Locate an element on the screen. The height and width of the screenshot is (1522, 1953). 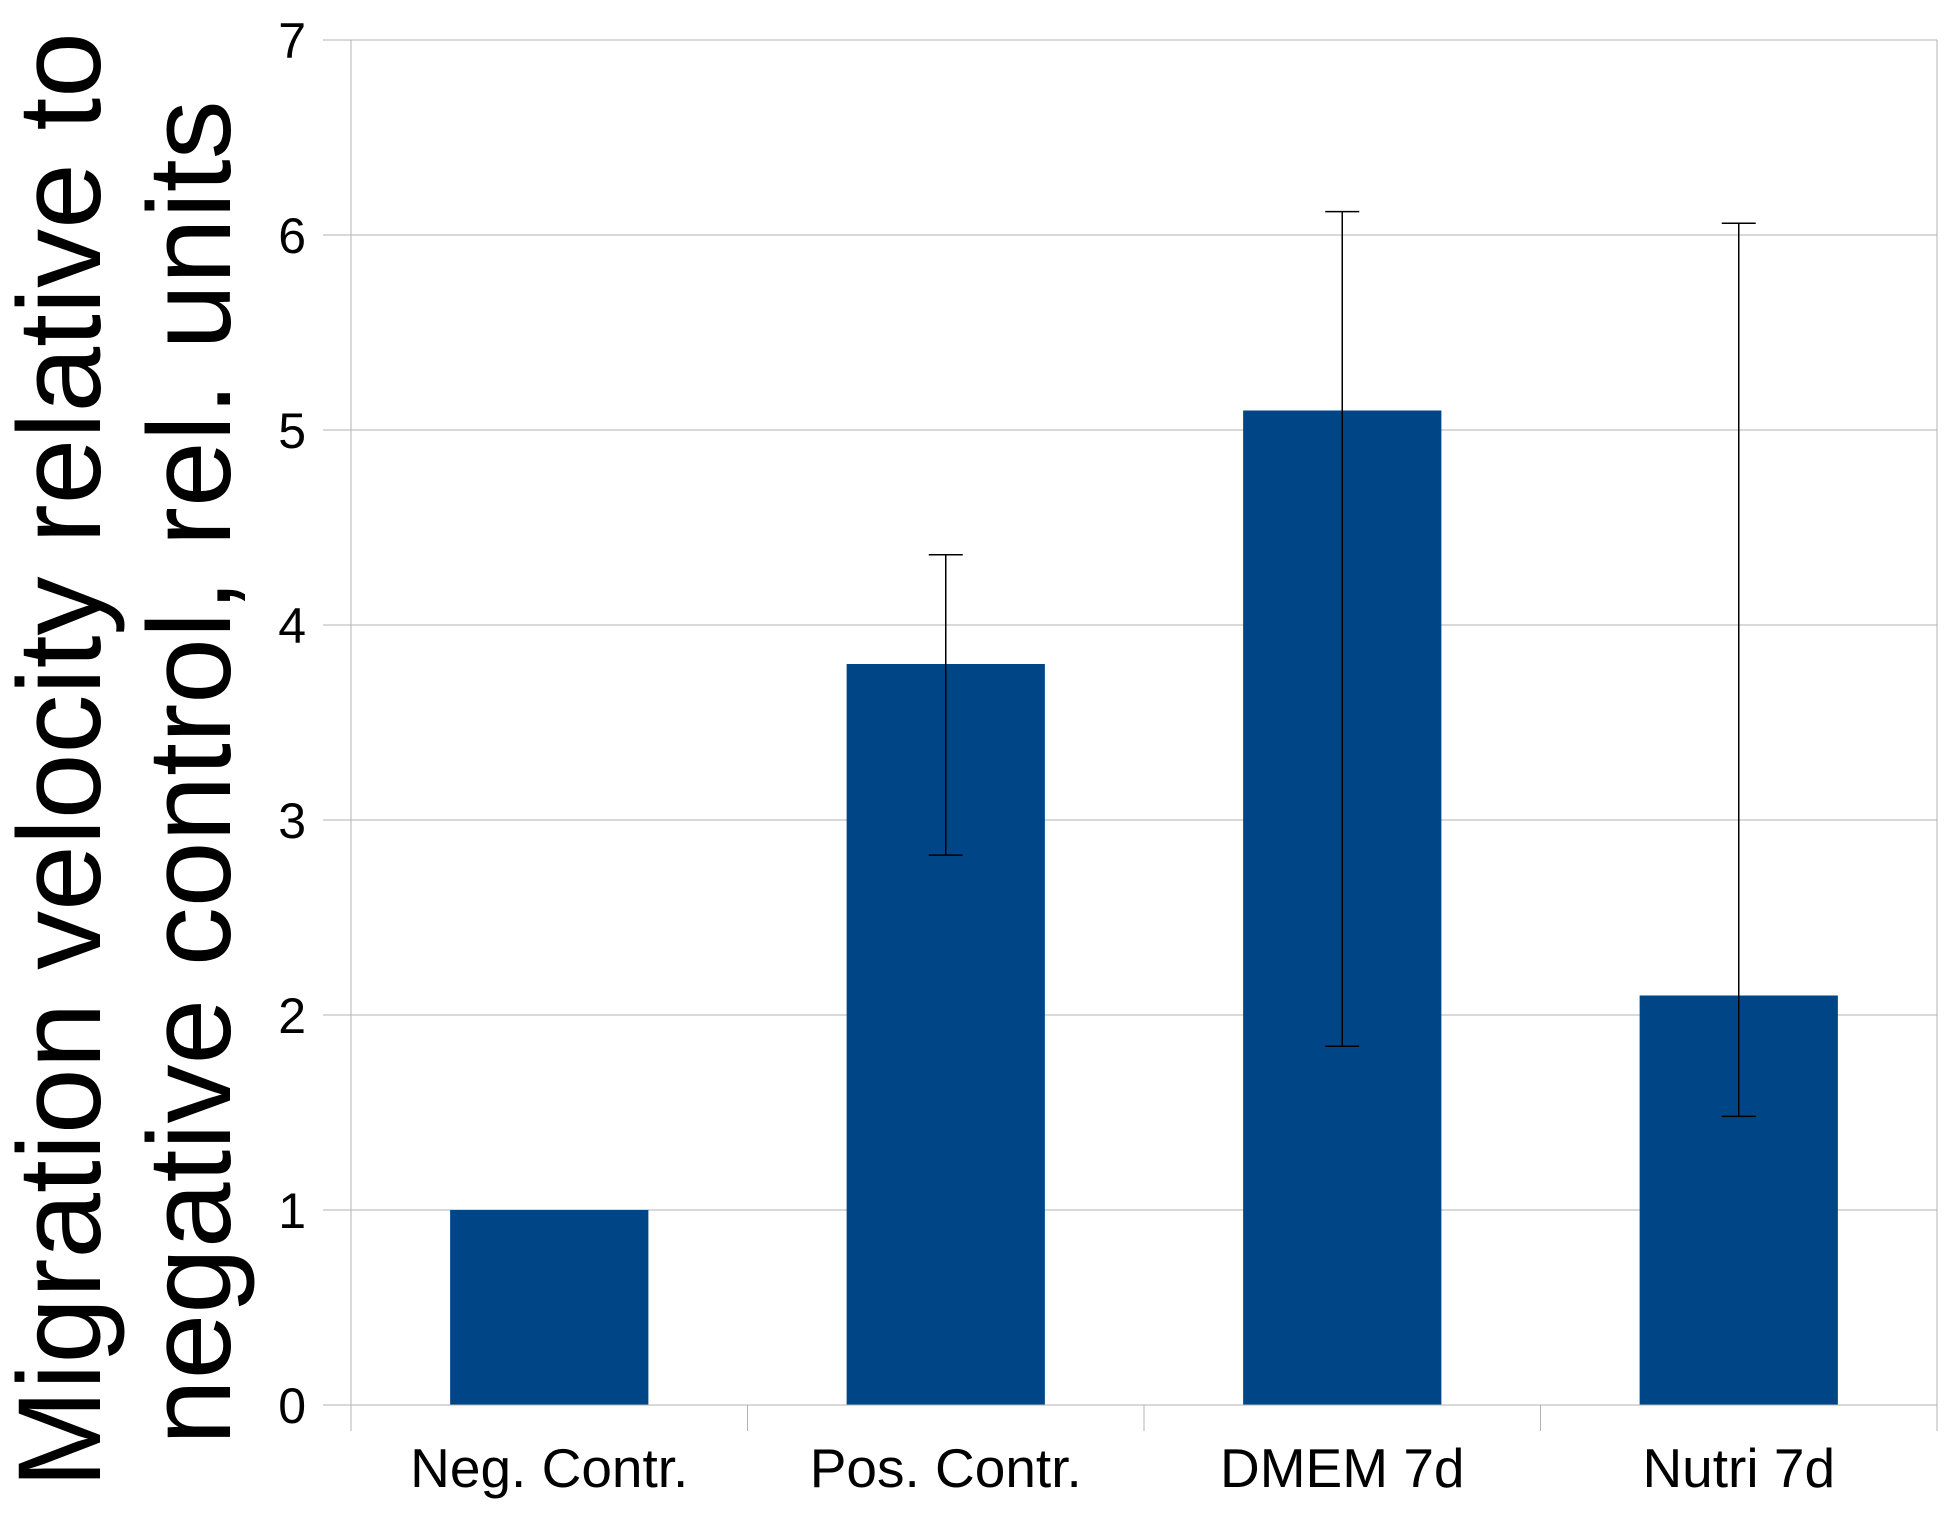
x-tick-label: Nutri 7d is located at coordinates (1738, 1468).